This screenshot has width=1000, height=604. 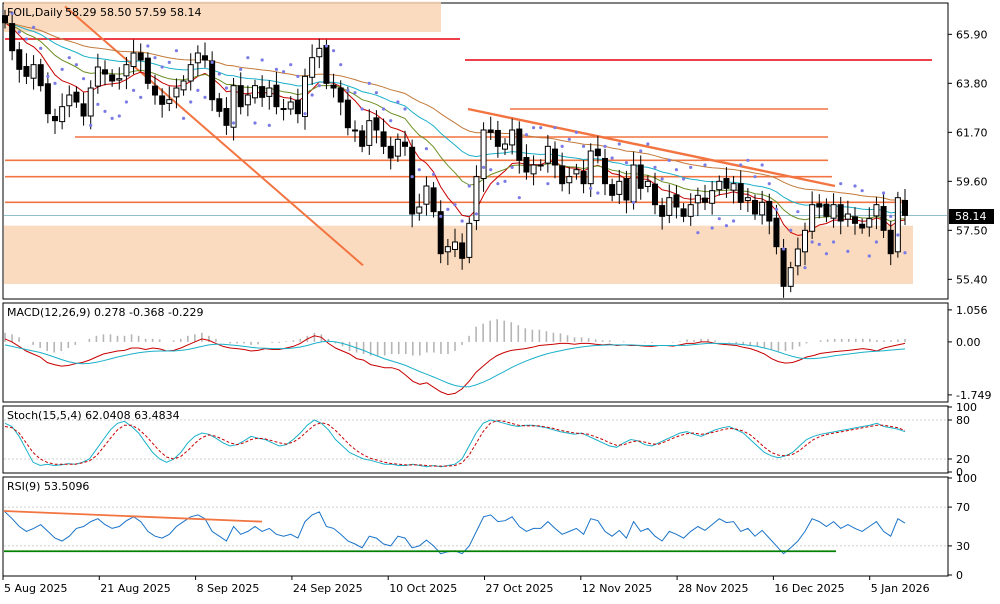 What do you see at coordinates (135, 588) in the screenshot?
I see `x-tick-label: 21 Aug 2025` at bounding box center [135, 588].